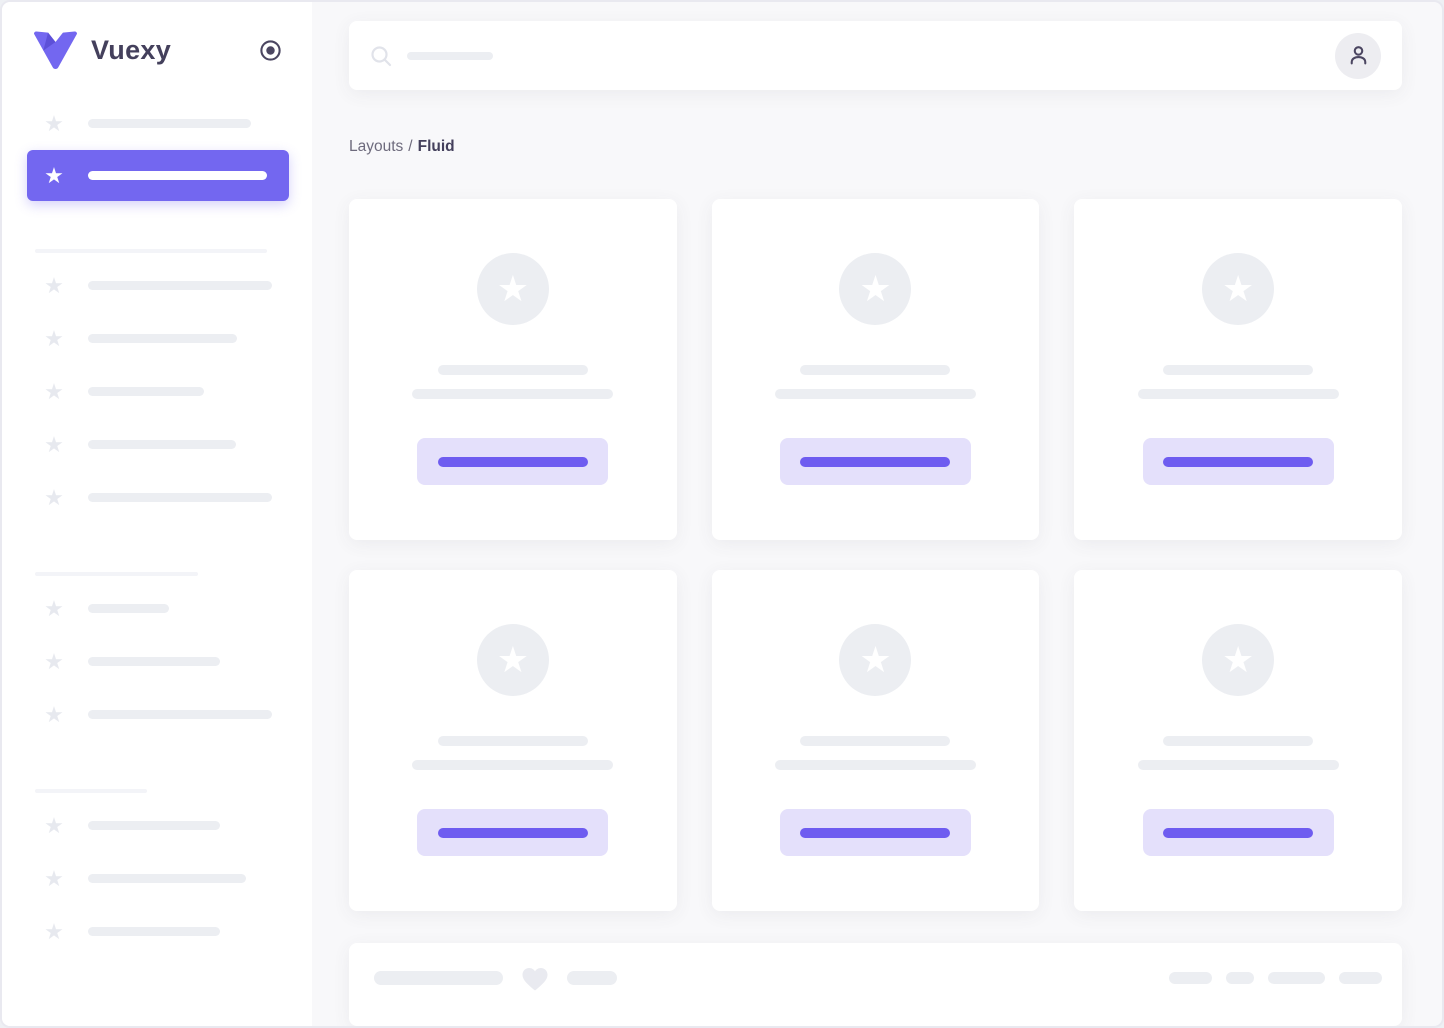 The width and height of the screenshot is (1444, 1028). Describe the element at coordinates (450, 55) in the screenshot. I see `search-placeholder-skeleton` at that location.